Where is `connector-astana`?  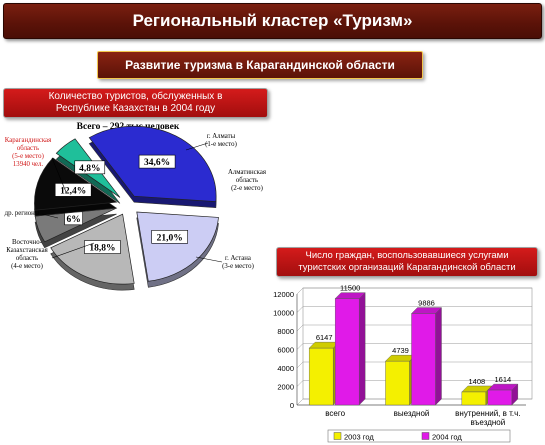 connector-astana is located at coordinates (209, 259).